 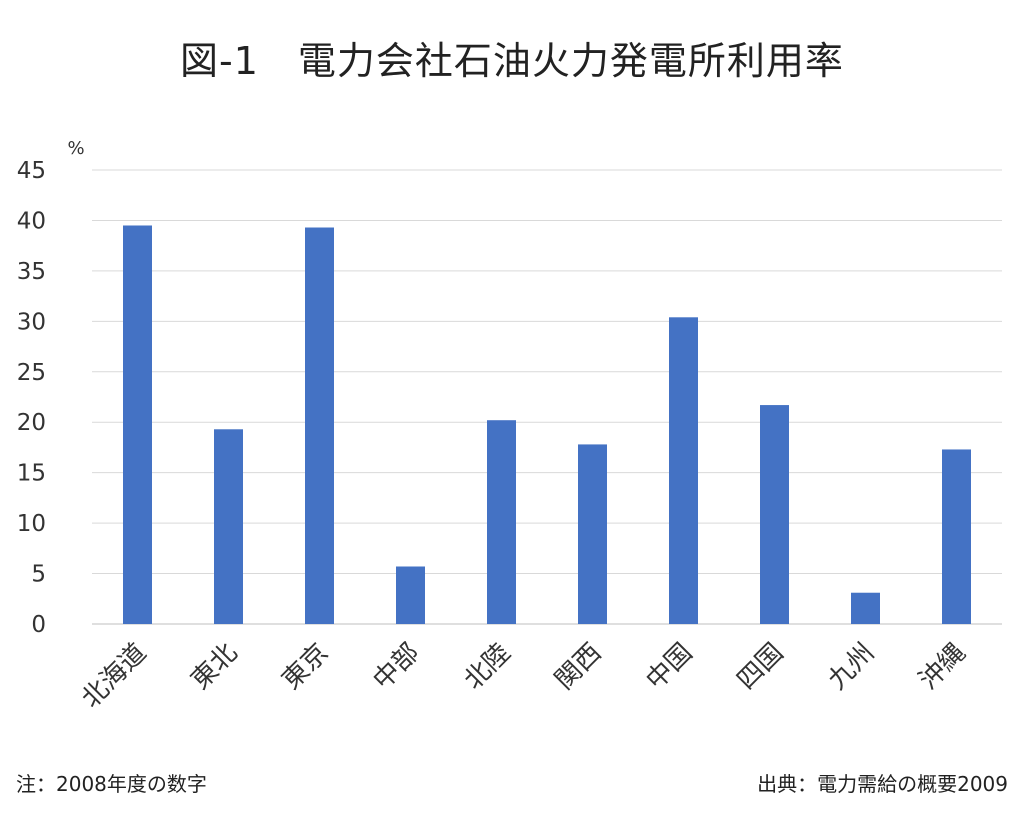 What do you see at coordinates (38, 625) in the screenshot?
I see `y-tick-label: 0` at bounding box center [38, 625].